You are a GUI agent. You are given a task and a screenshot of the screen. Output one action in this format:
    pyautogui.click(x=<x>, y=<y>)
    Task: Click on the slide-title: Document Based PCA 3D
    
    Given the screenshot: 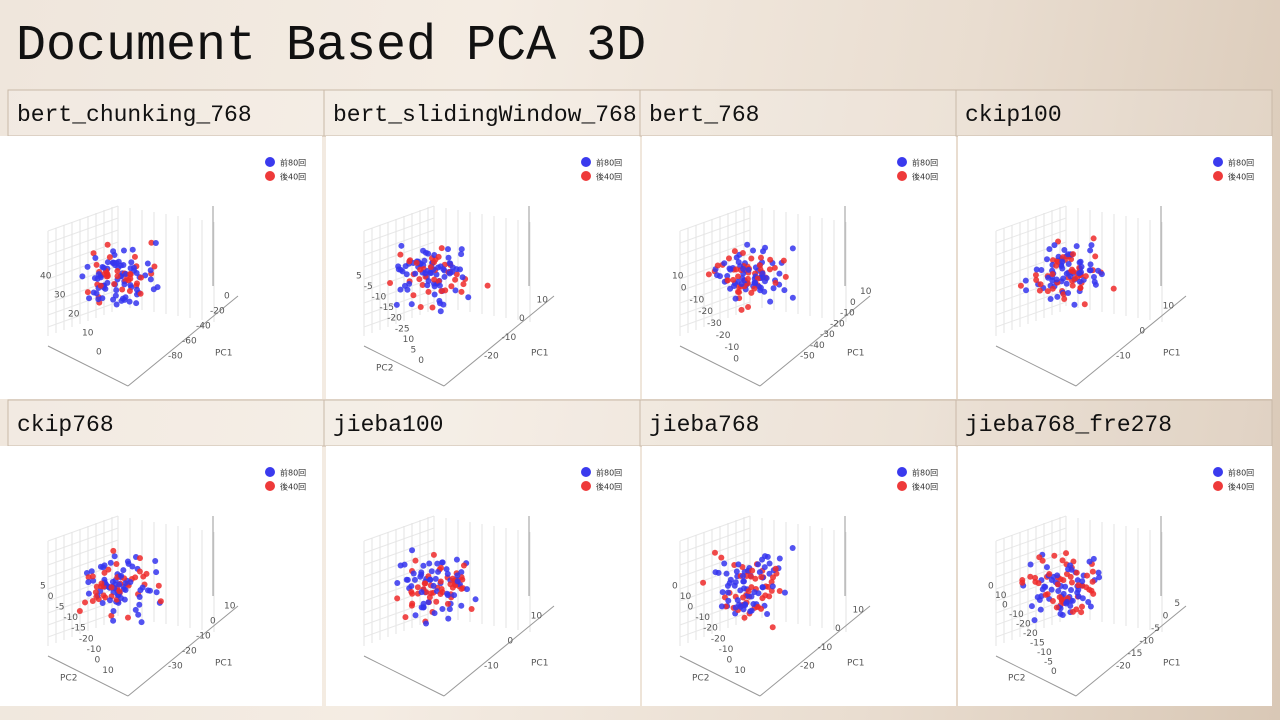 What is the action you would take?
    pyautogui.click(x=331, y=46)
    